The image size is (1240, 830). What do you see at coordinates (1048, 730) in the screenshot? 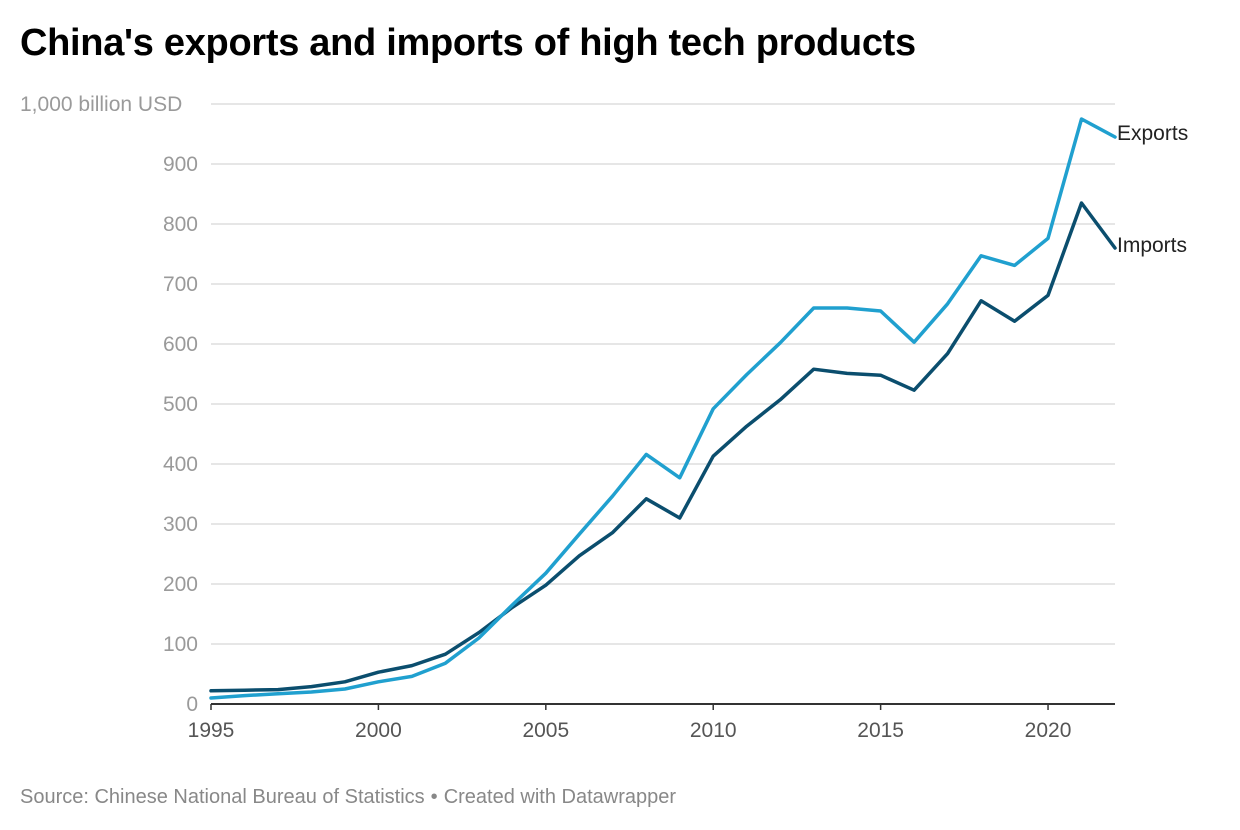
I see `x-tick-label: 2020` at bounding box center [1048, 730].